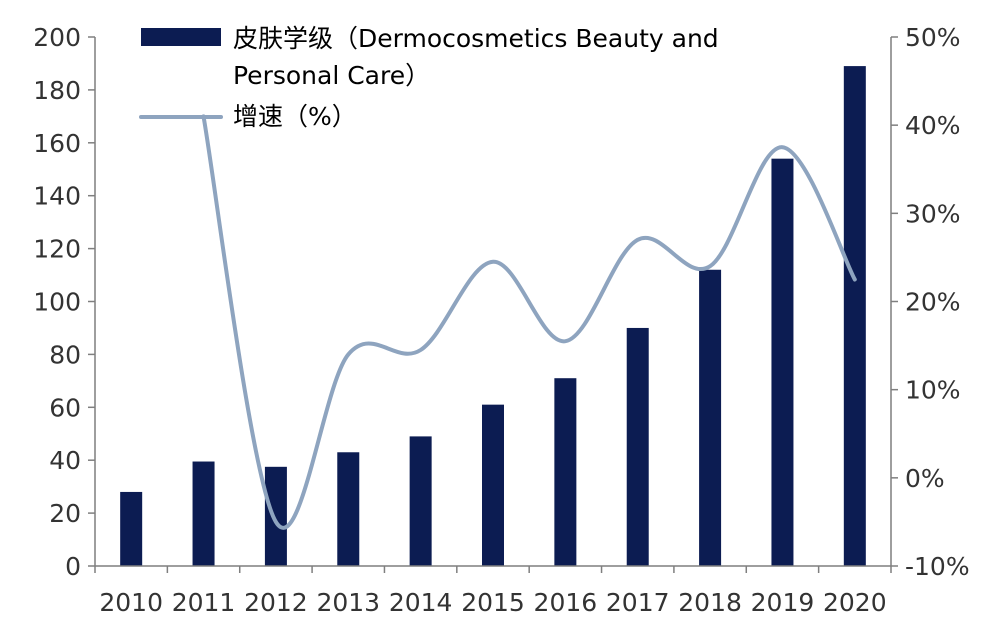 The height and width of the screenshot is (624, 1000). What do you see at coordinates (57, 143) in the screenshot?
I see `left-axis-tick-label: 160` at bounding box center [57, 143].